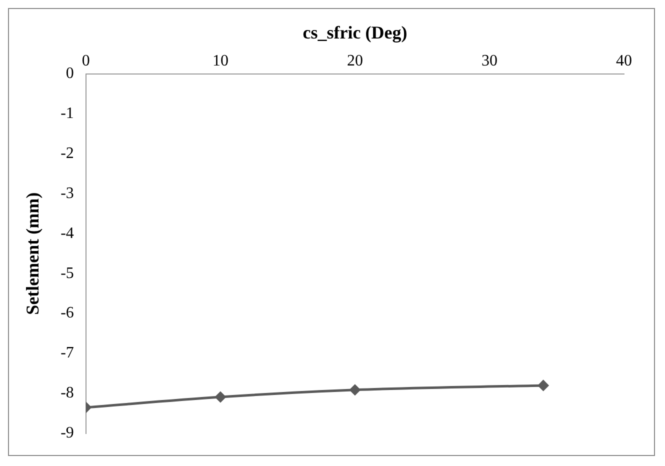 The width and height of the screenshot is (665, 466). What do you see at coordinates (220, 61) in the screenshot?
I see `x-tick-label: 10` at bounding box center [220, 61].